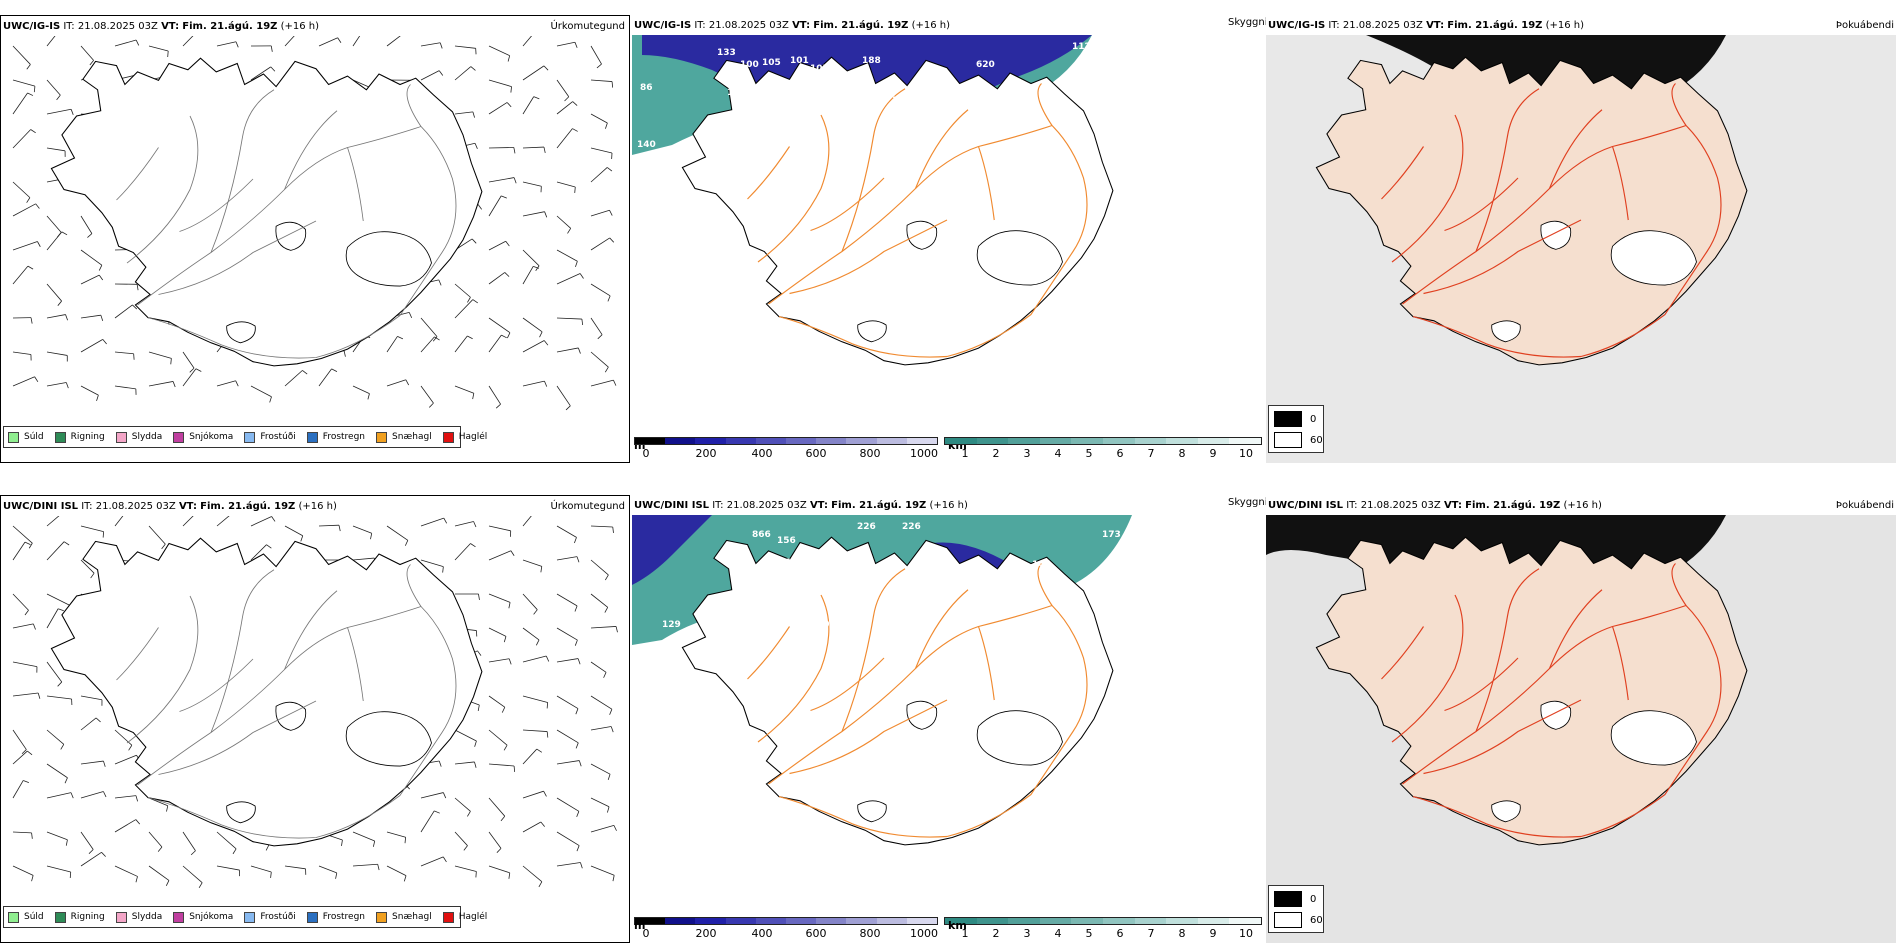 This screenshot has height=950, width=1900. I want to click on fog-swatch, so click(1288, 440).